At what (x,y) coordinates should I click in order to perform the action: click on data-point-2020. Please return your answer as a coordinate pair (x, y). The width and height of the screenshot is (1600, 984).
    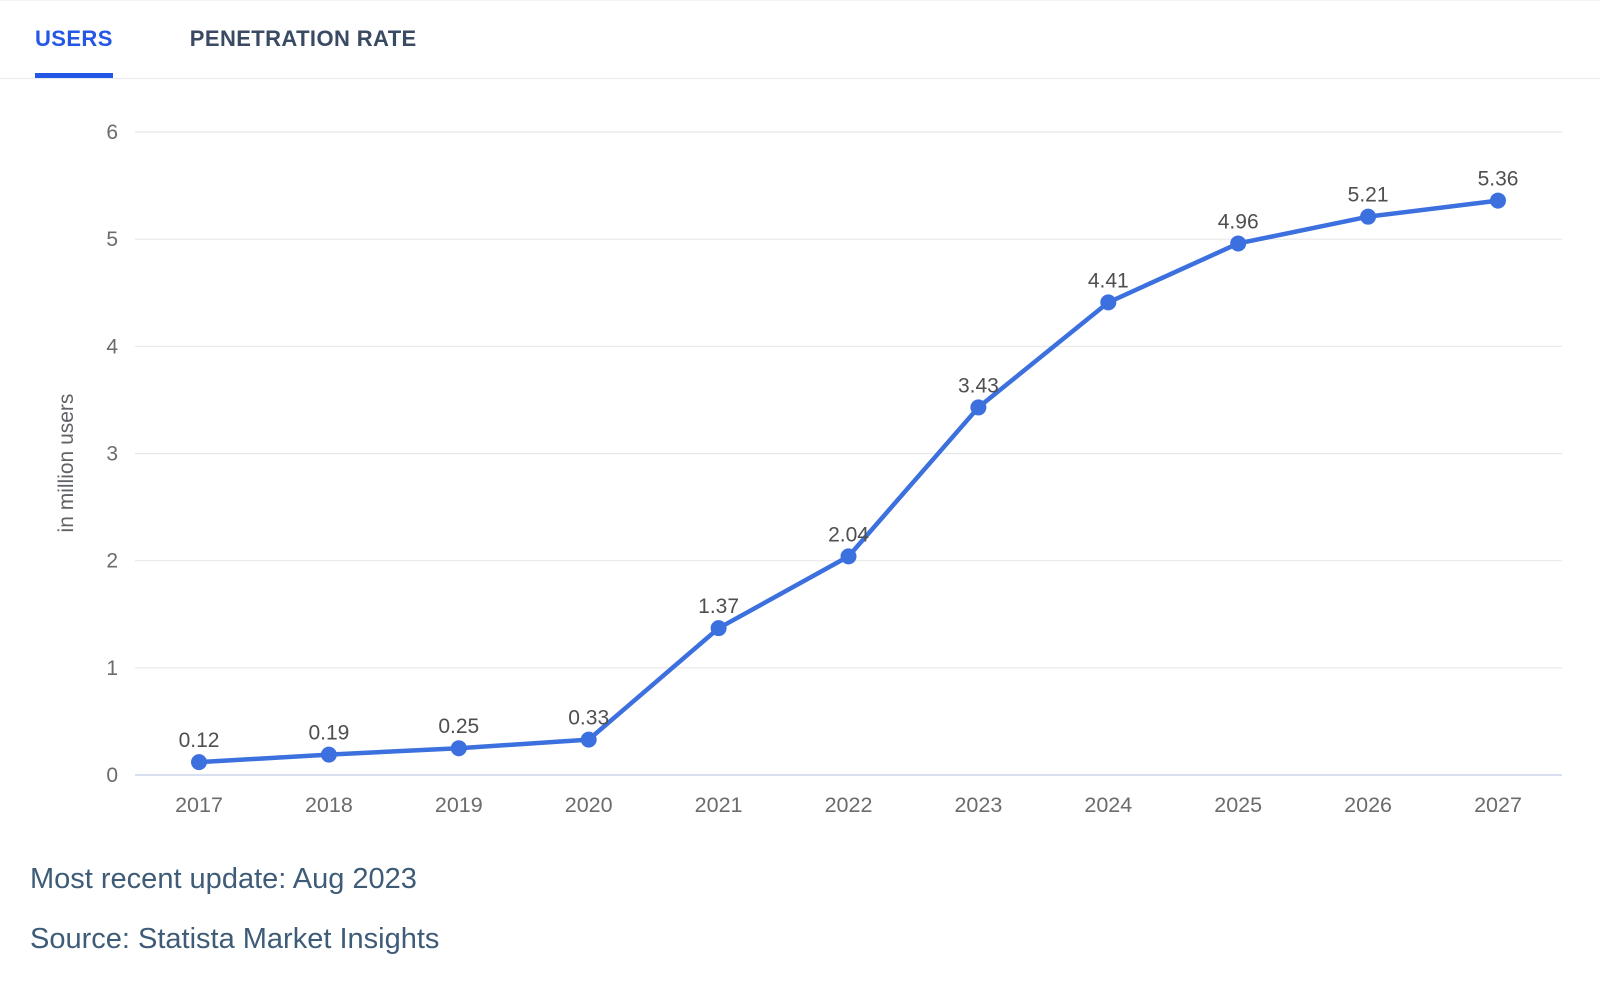
    Looking at the image, I should click on (588, 739).